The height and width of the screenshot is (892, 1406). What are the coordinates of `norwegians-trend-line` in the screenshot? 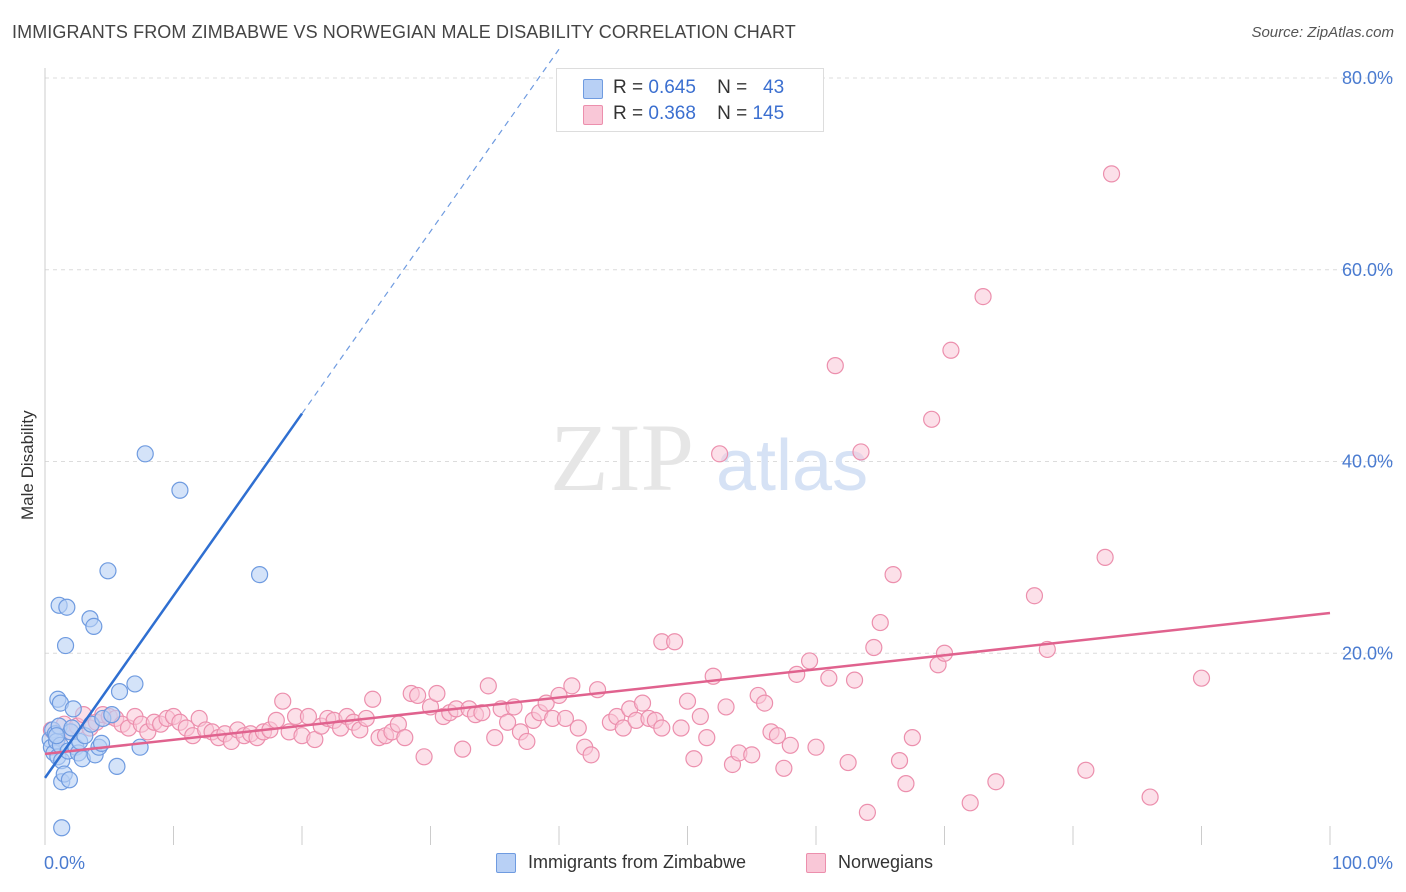 It's located at (687, 683).